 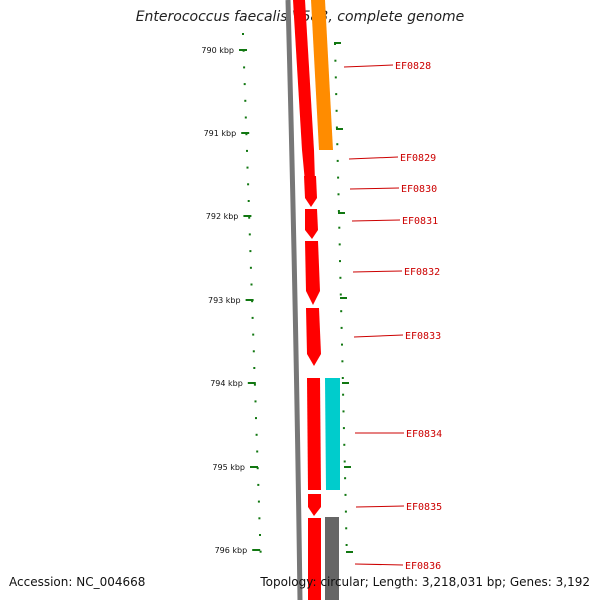 I want to click on kbp-label: 793 kbp, so click(x=224, y=300).